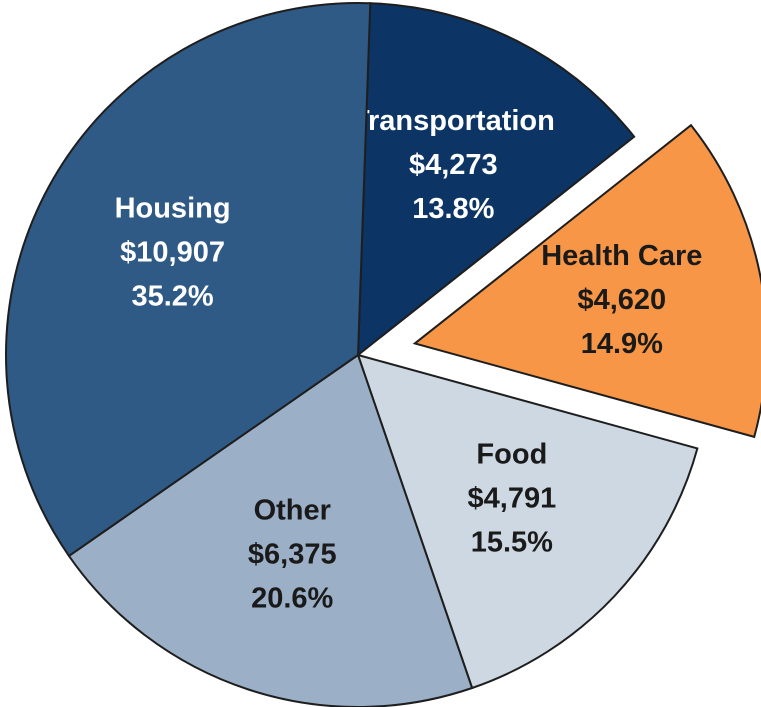 This screenshot has width=761, height=707. What do you see at coordinates (512, 498) in the screenshot?
I see `value-label: $4,791` at bounding box center [512, 498].